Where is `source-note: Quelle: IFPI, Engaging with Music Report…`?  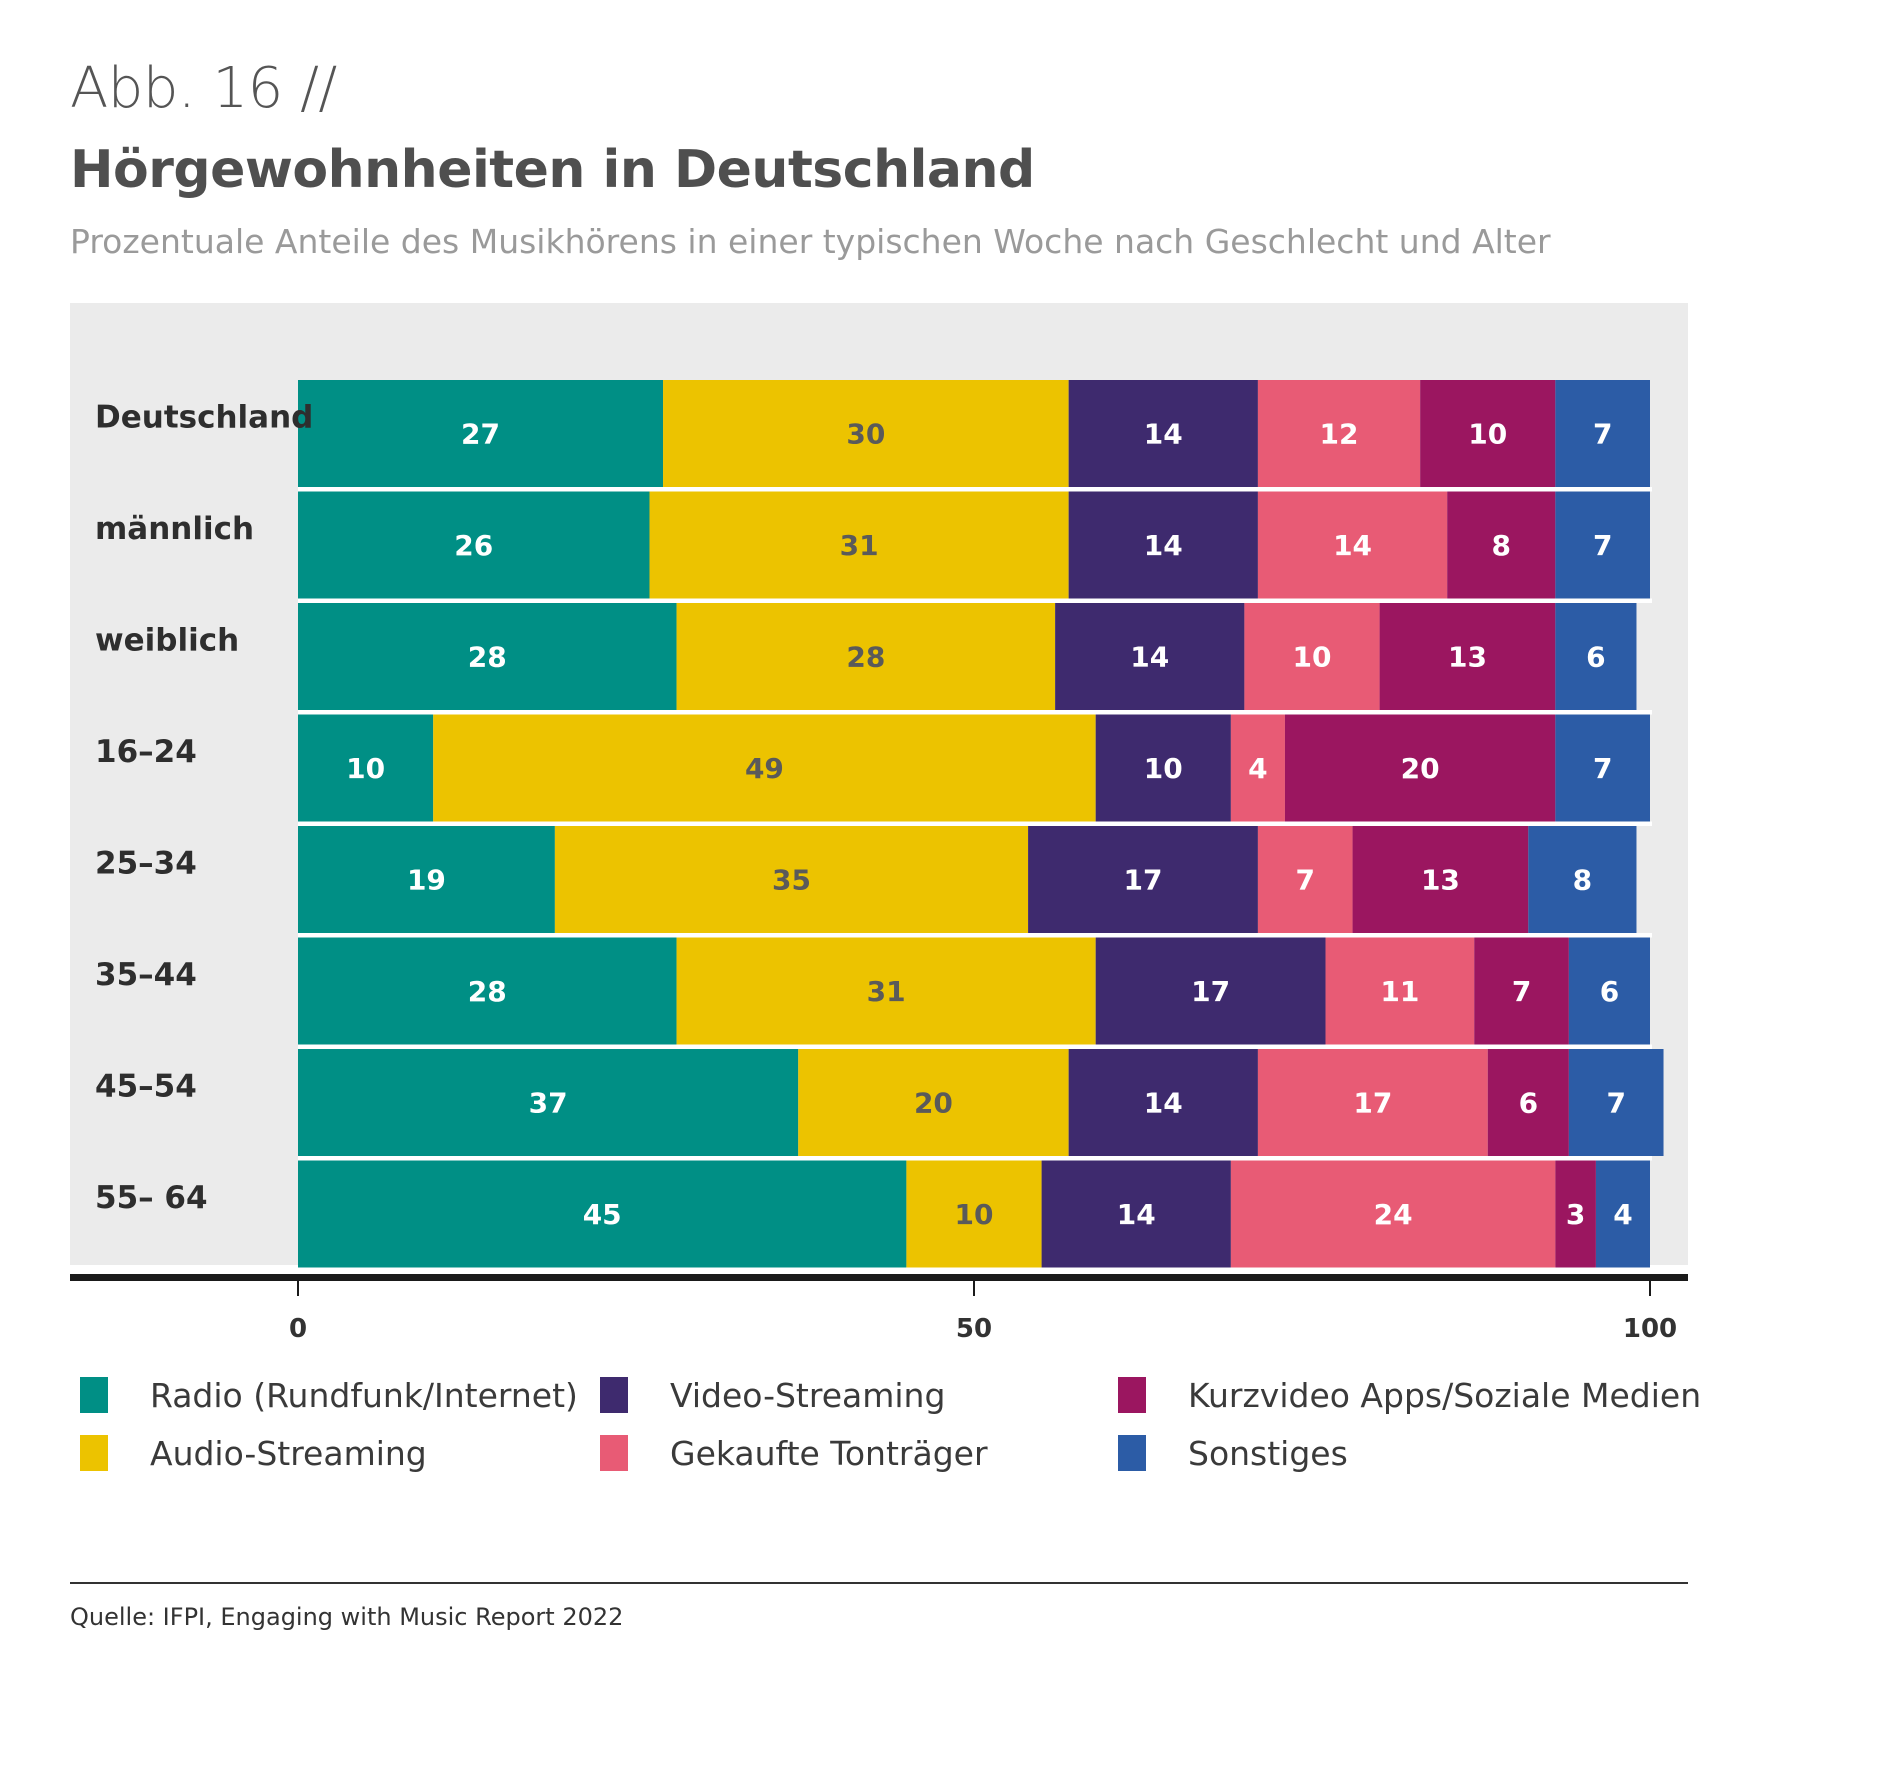
source-note: Quelle: IFPI, Engaging with Music Report… is located at coordinates (347, 1617).